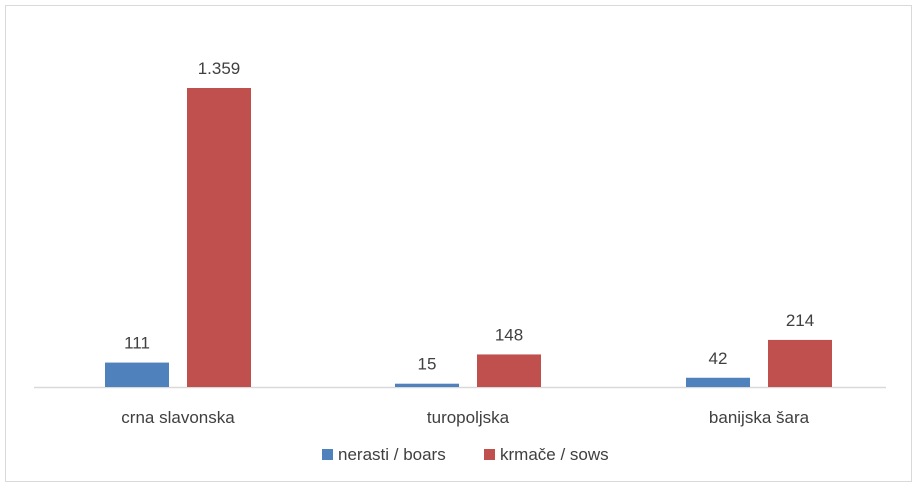  Describe the element at coordinates (759, 417) in the screenshot. I see `category-label-2: banijska šara` at that location.